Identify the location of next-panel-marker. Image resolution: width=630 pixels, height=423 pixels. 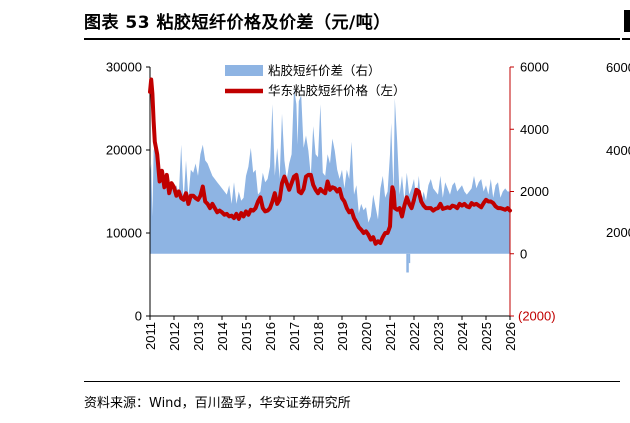
(627, 21).